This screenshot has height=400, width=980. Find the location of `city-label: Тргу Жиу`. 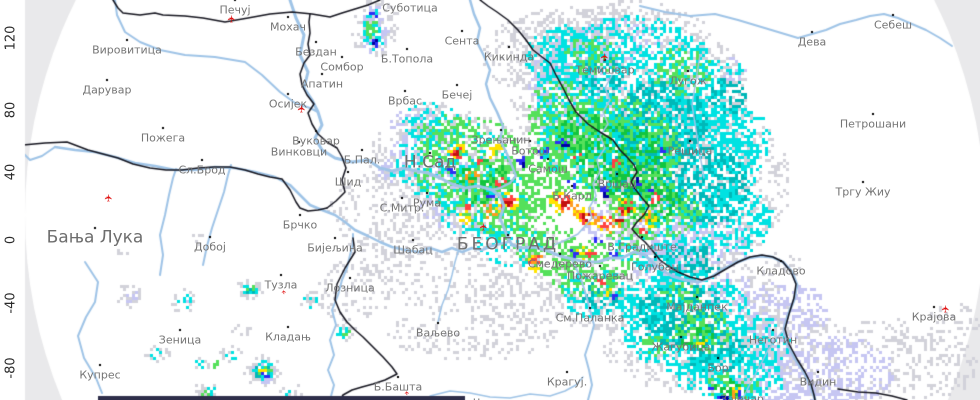

city-label: Тргу Жиу is located at coordinates (863, 192).